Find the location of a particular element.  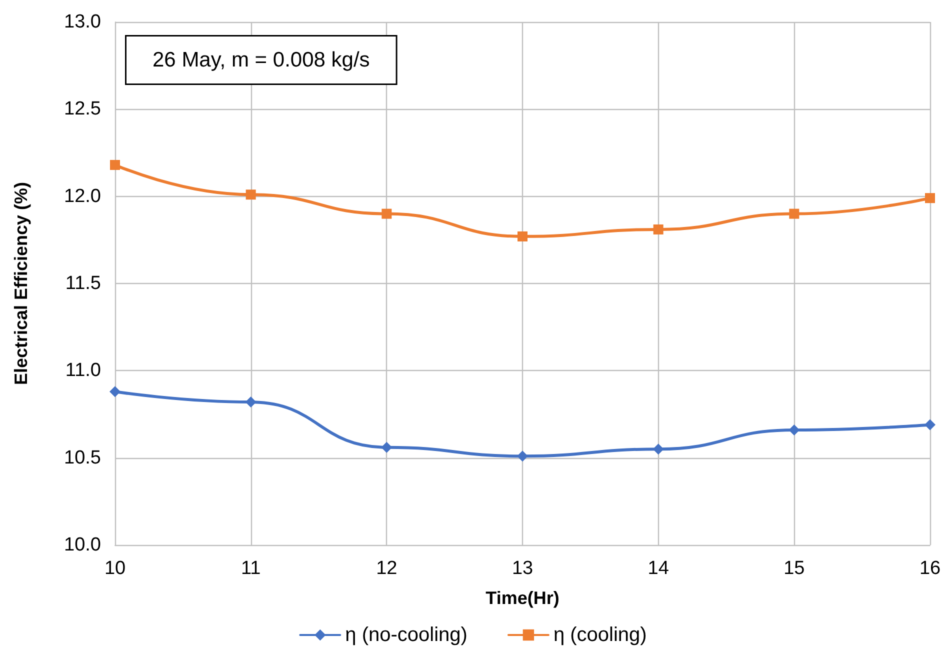

y-tick-label: 13.0 is located at coordinates (82, 22).